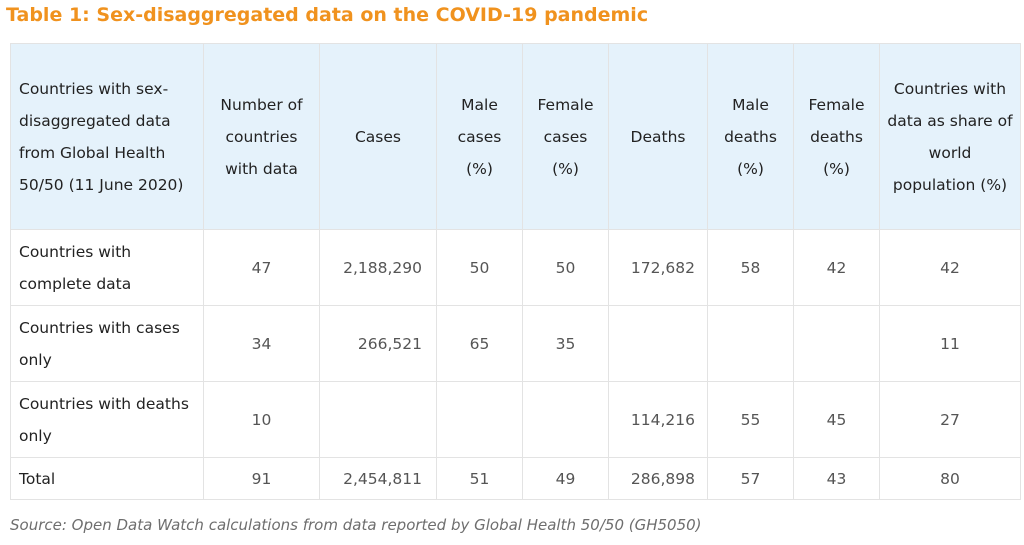  What do you see at coordinates (836, 478) in the screenshot?
I see `cell-female-deaths: 43` at bounding box center [836, 478].